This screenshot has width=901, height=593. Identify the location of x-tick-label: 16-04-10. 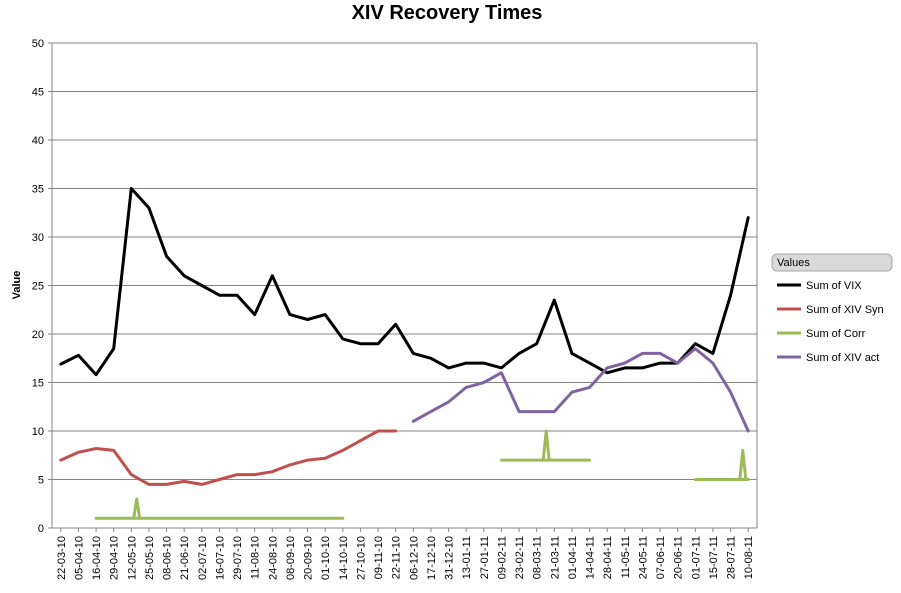
(97, 558).